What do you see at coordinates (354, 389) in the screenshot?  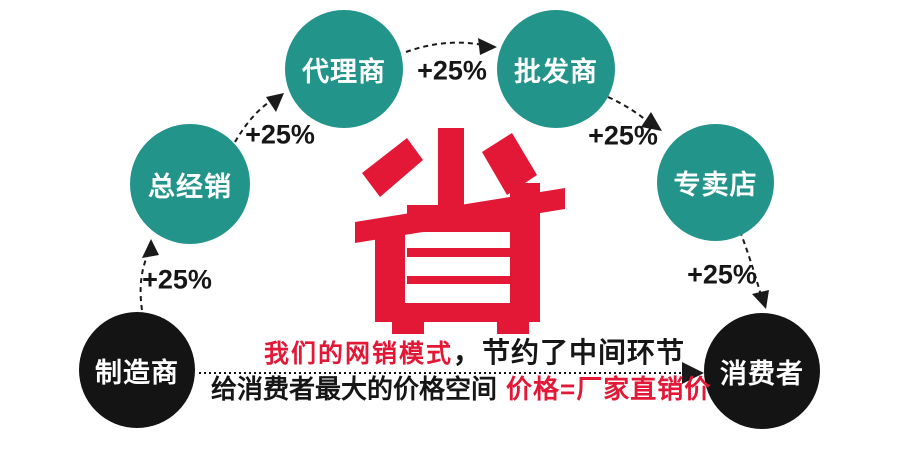 I see `caption-line2-black-text: 给消费者最大的价格空间` at bounding box center [354, 389].